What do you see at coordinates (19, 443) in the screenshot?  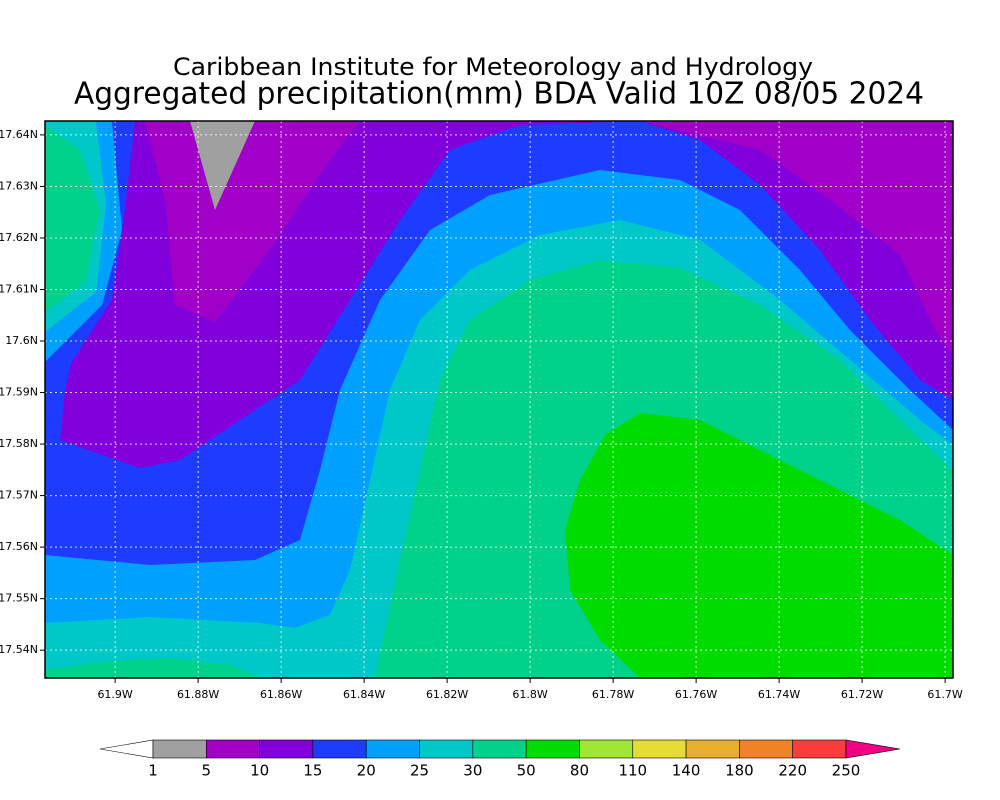 I see `y-tick-label: 17.58N` at bounding box center [19, 443].